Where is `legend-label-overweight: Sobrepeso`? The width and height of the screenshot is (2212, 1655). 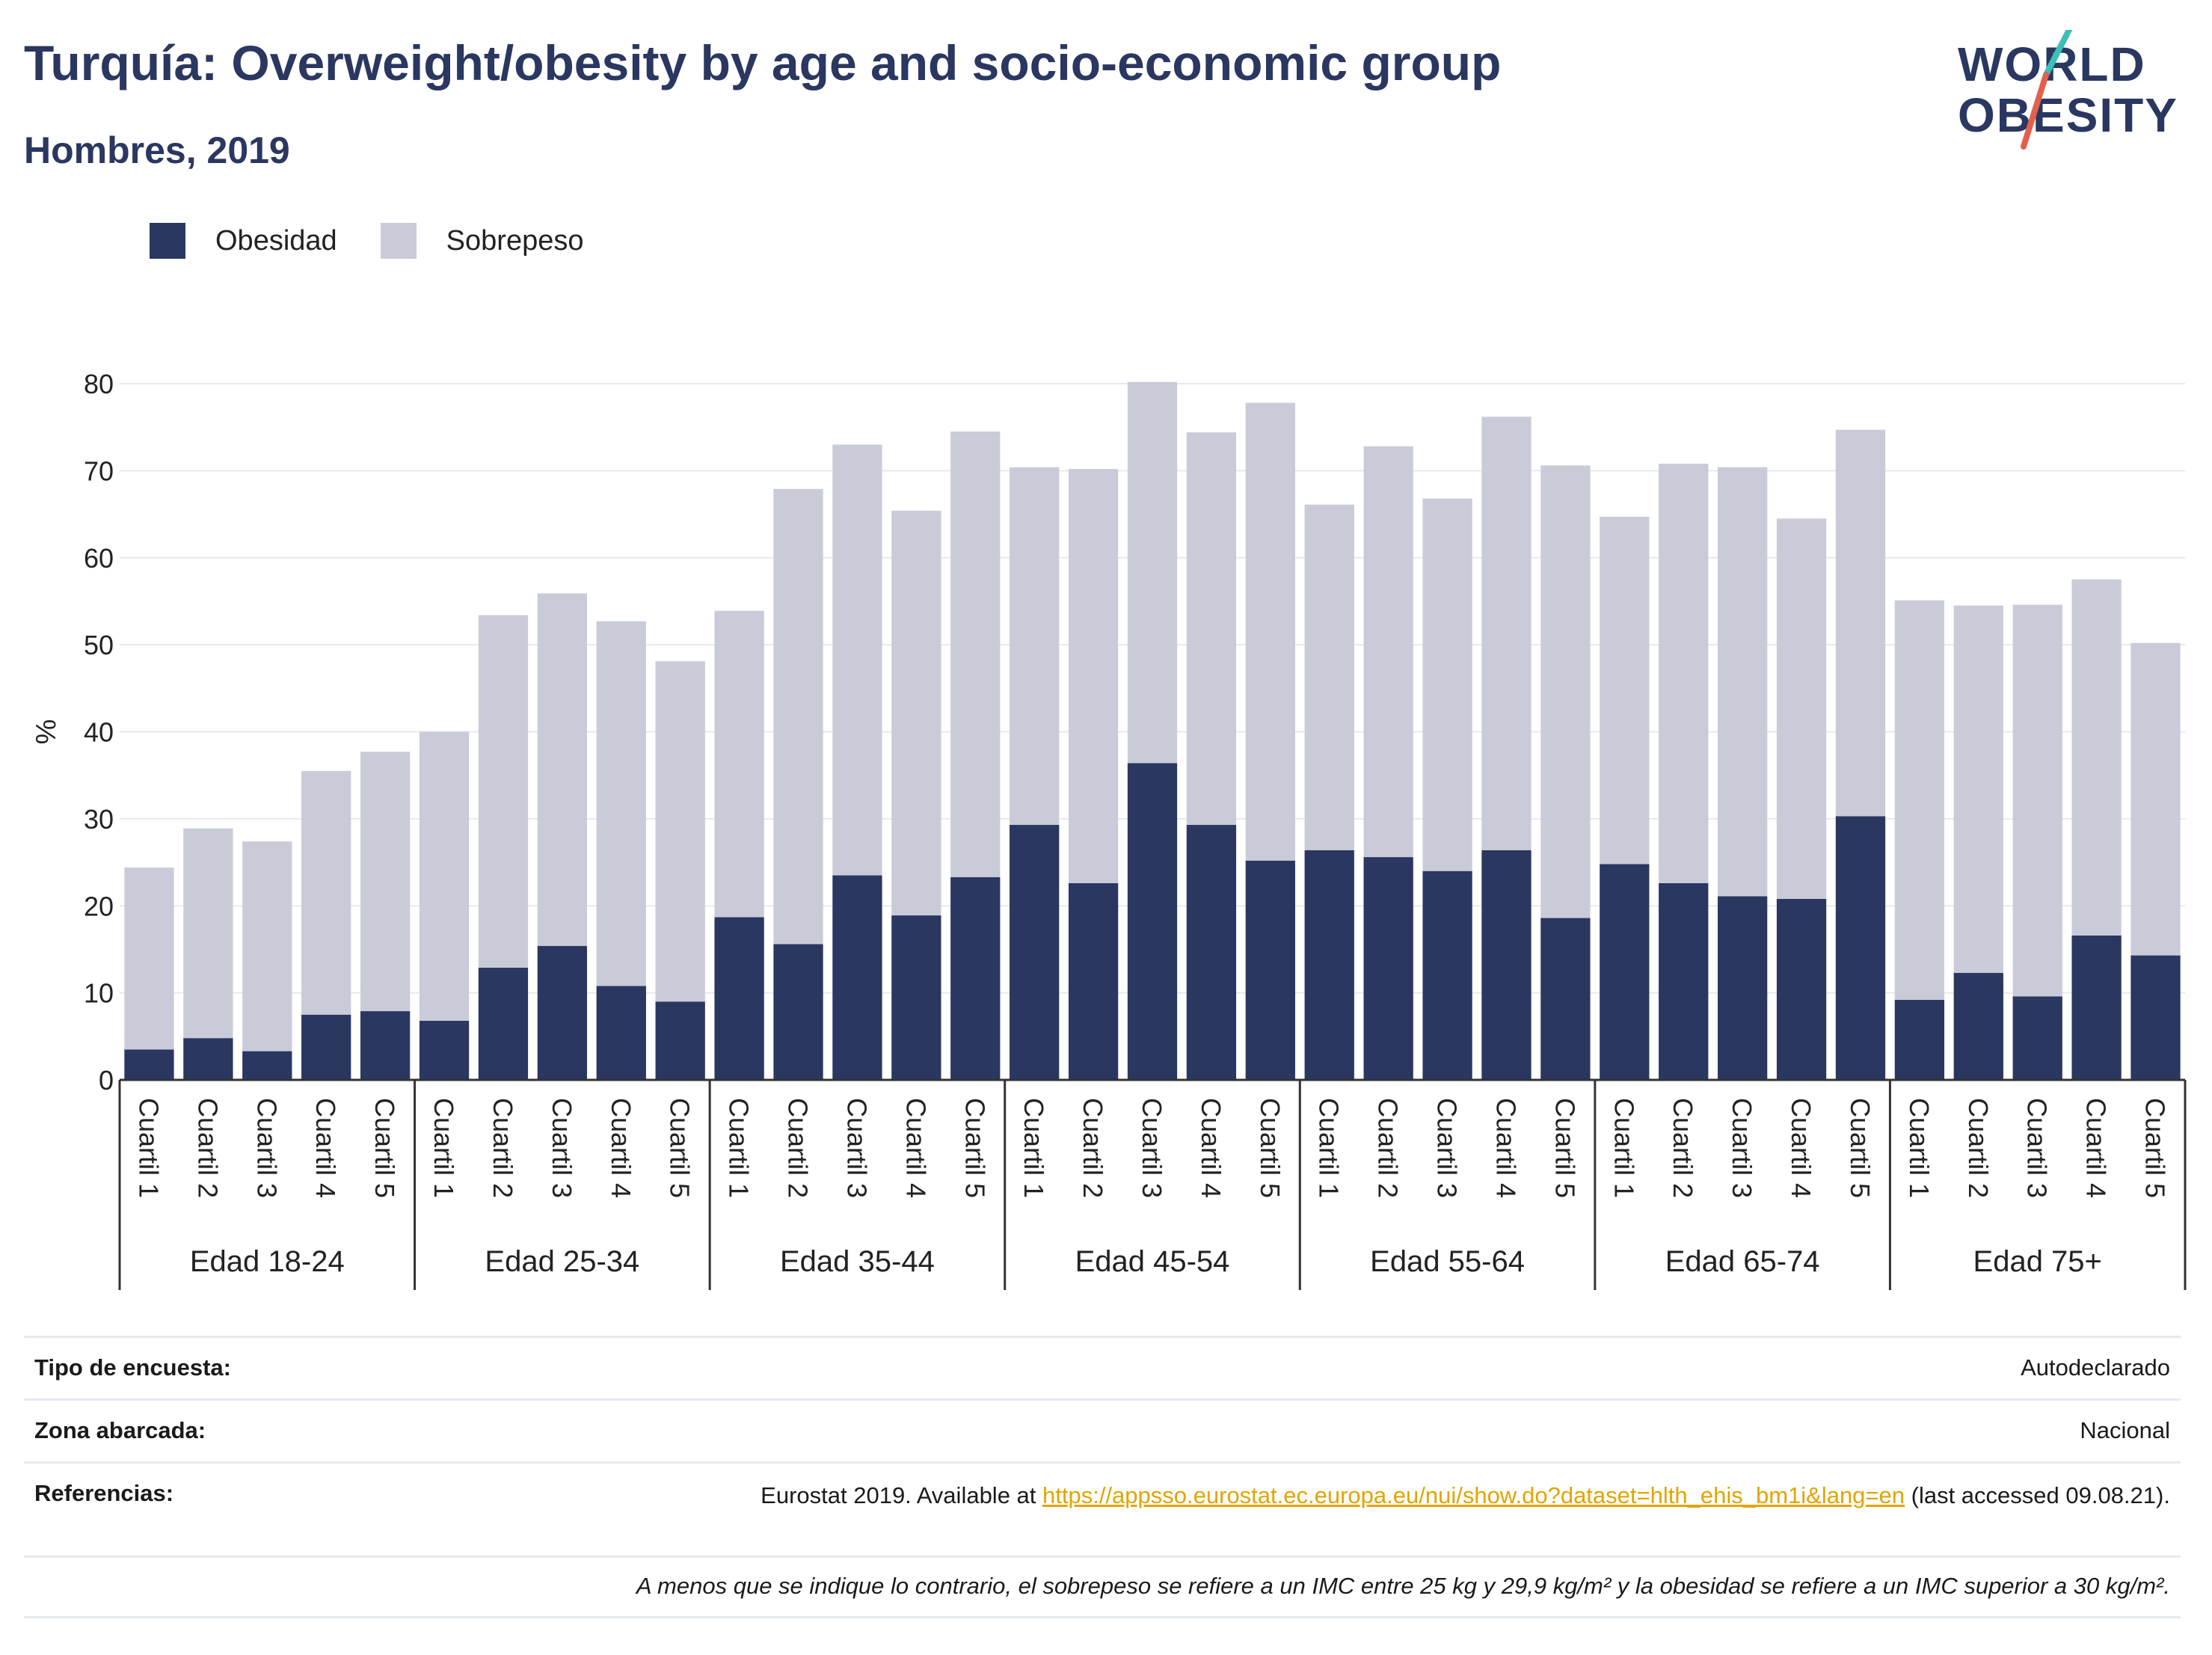
legend-label-overweight: Sobrepeso is located at coordinates (515, 240).